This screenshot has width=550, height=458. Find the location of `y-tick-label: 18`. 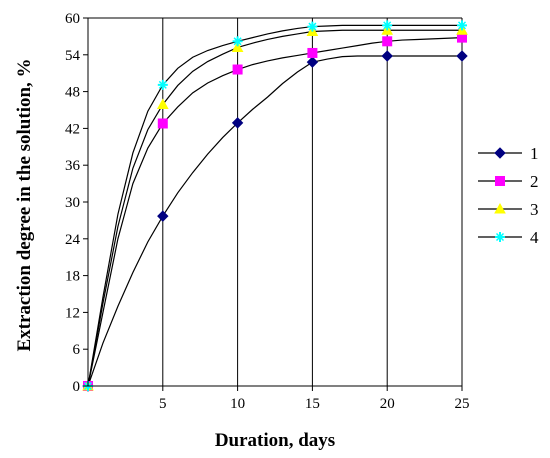

y-tick-label: 18 is located at coordinates (72, 277).